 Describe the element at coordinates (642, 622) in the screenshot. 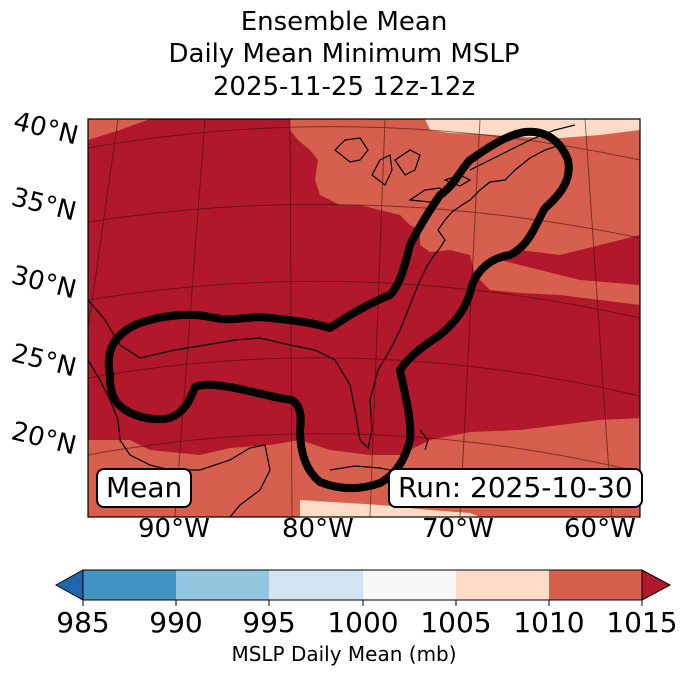

I see `colorbar-tick-1015: 1015` at that location.